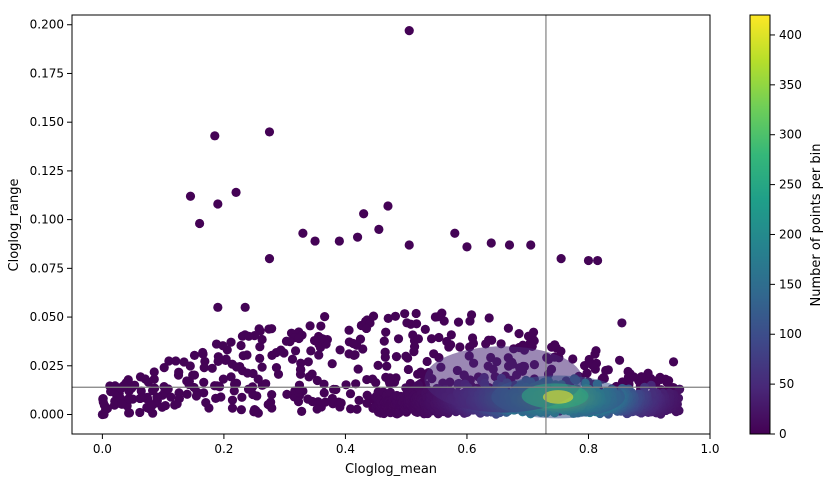  I want to click on colorbar-tick-label: 300, so click(790, 135).